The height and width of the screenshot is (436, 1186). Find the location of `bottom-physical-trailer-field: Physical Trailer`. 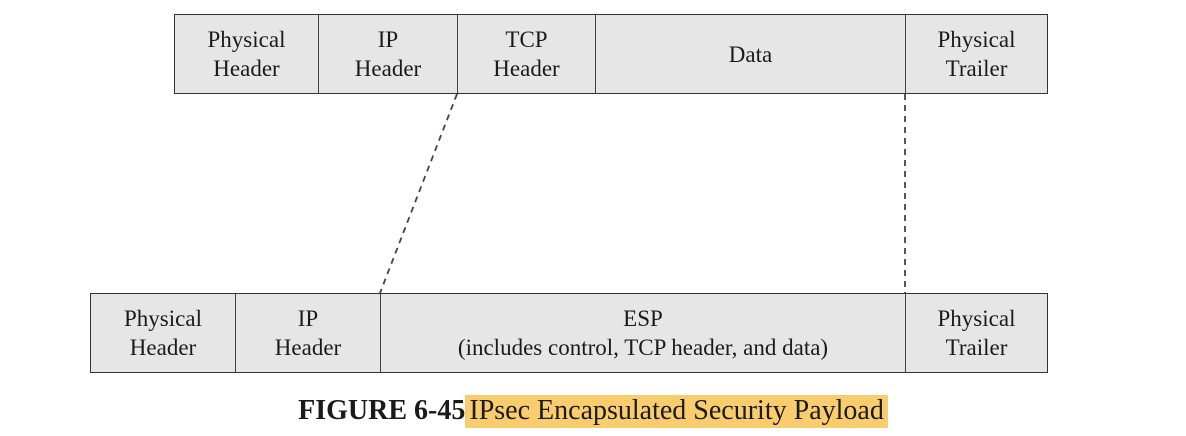

bottom-physical-trailer-field: Physical Trailer is located at coordinates (976, 333).